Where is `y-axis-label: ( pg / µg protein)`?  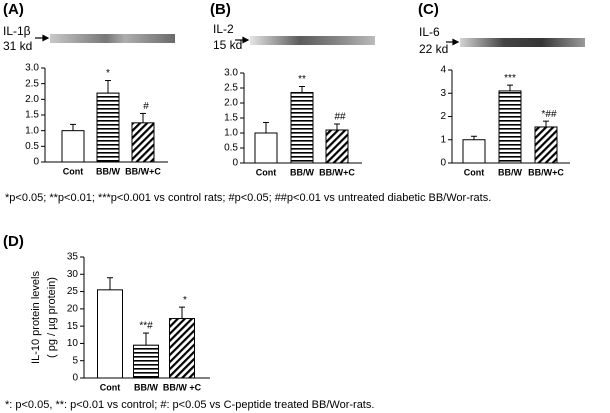
y-axis-label: ( pg / µg protein) is located at coordinates (52, 317).